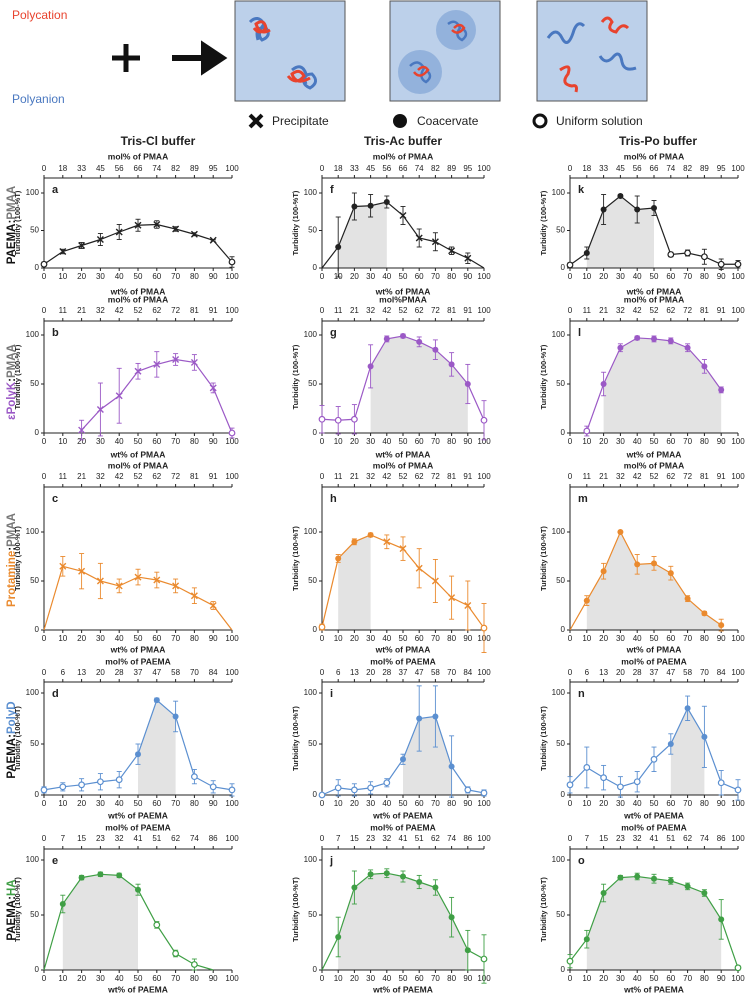 This screenshot has width=748, height=999. What do you see at coordinates (194, 838) in the screenshot?
I see `top-tick-label: 74` at bounding box center [194, 838].